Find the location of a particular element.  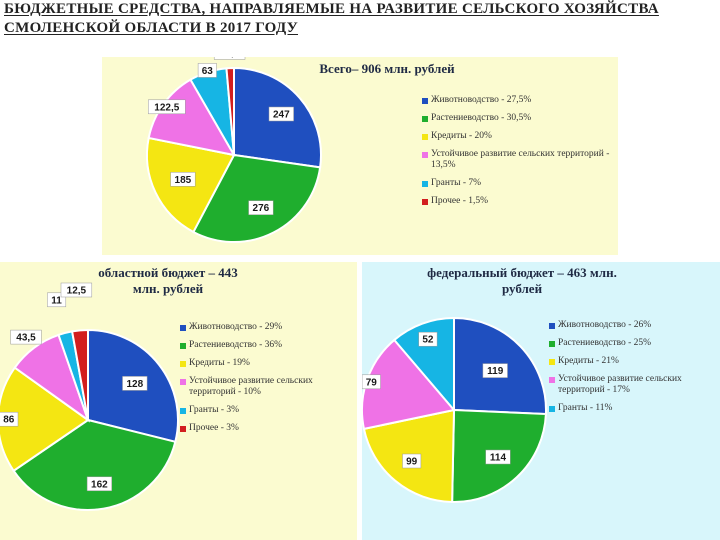

total-budget-value-label-livestock: 247 is located at coordinates (281, 115).